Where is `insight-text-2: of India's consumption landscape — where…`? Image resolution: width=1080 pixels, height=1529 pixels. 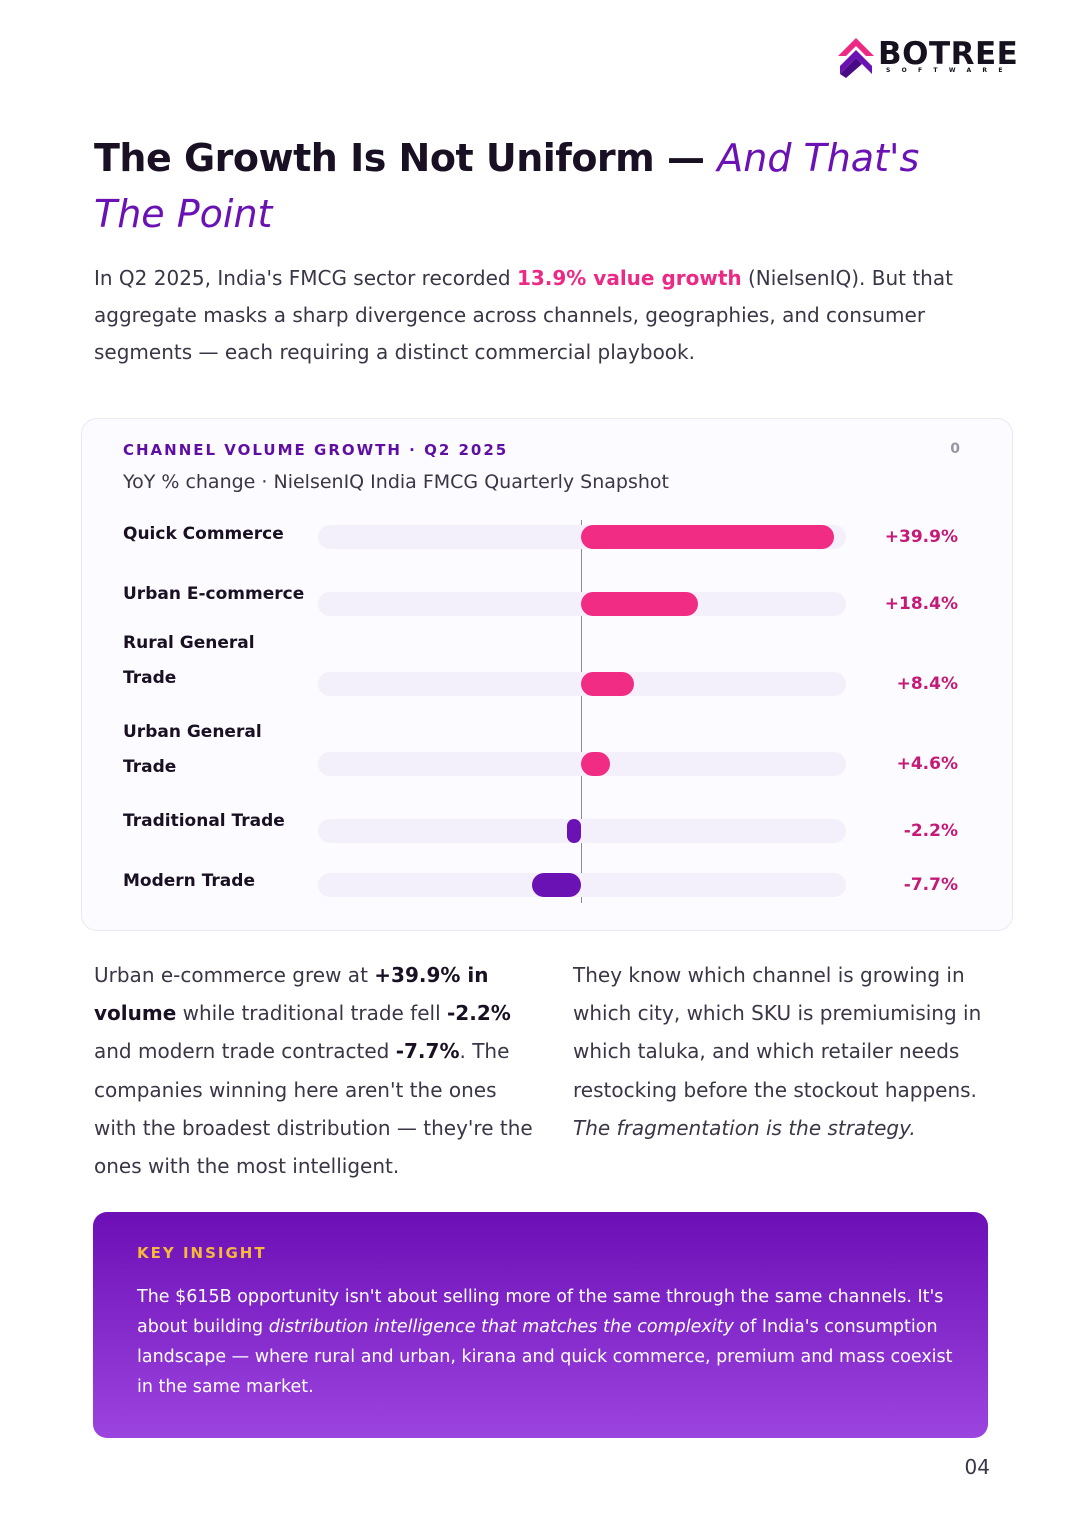
insight-text-2: of India's consumption landscape — where… is located at coordinates (545, 1357).